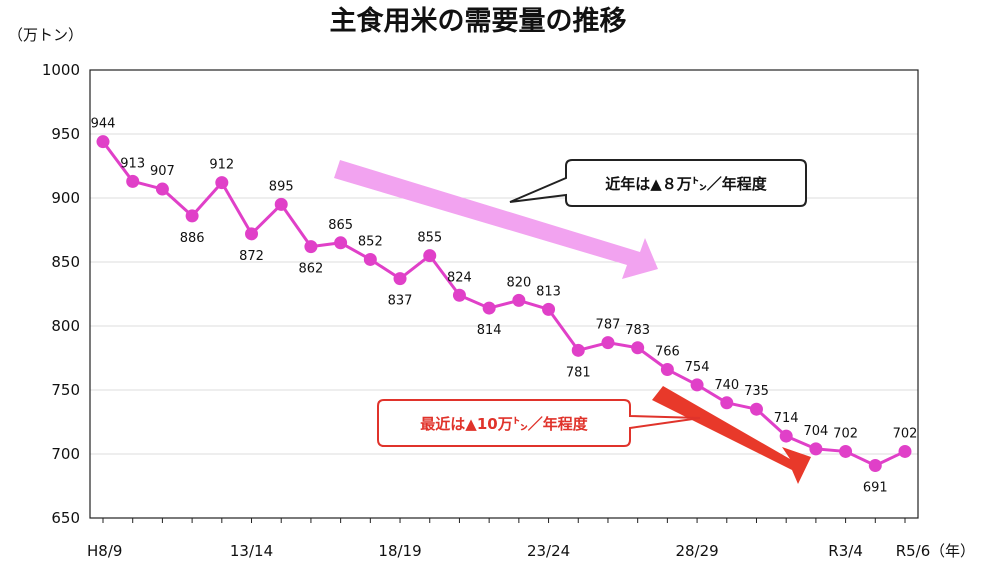 The image size is (1000, 572). What do you see at coordinates (913, 551) in the screenshot?
I see `x-tick-label: R5/6` at bounding box center [913, 551].